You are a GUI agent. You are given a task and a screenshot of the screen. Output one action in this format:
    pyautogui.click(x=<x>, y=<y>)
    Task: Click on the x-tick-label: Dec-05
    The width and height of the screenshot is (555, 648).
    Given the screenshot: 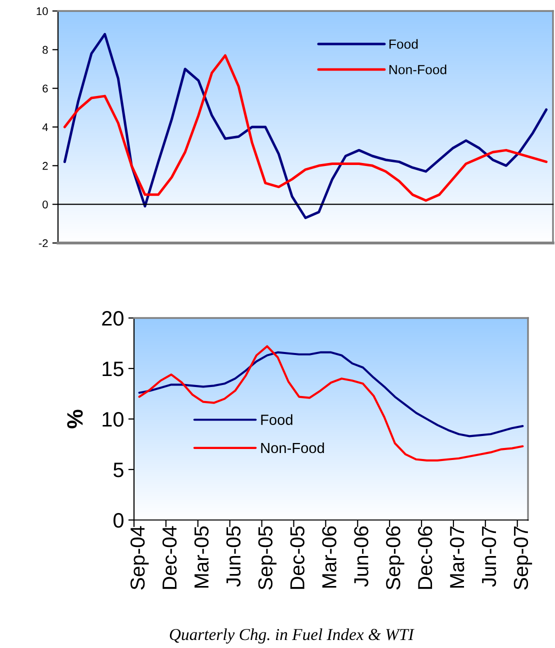 What is the action you would take?
    pyautogui.click(x=297, y=557)
    